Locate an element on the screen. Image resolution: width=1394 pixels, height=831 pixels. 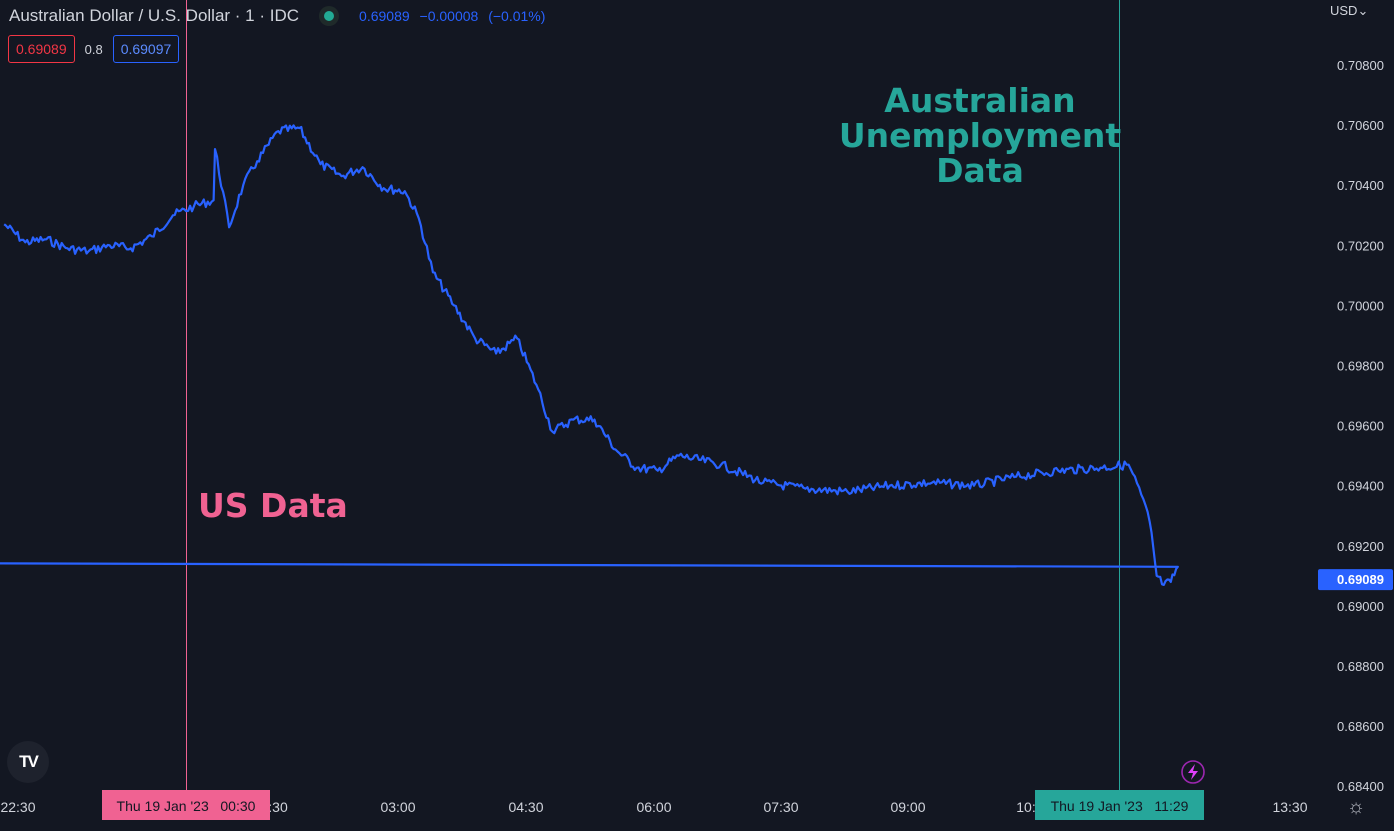
settings-gear-icon: ☼ is located at coordinates (1356, 807).